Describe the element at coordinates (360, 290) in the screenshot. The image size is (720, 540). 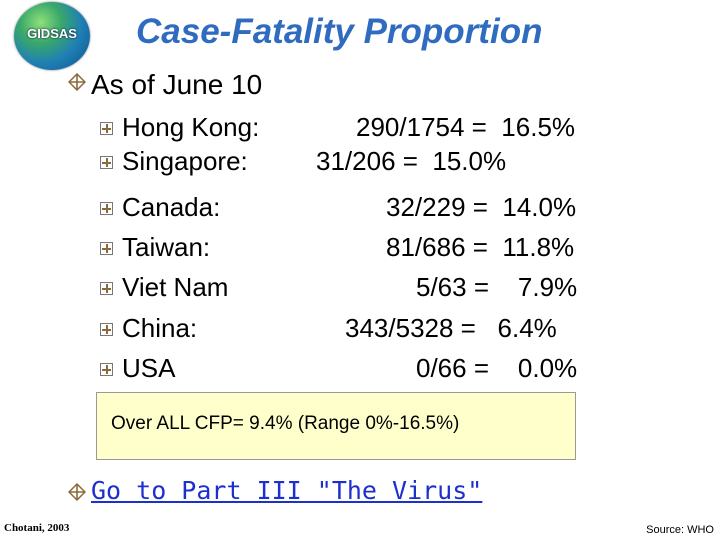
I see `list-item: Viet Nam 5/63 = 7.9%` at that location.